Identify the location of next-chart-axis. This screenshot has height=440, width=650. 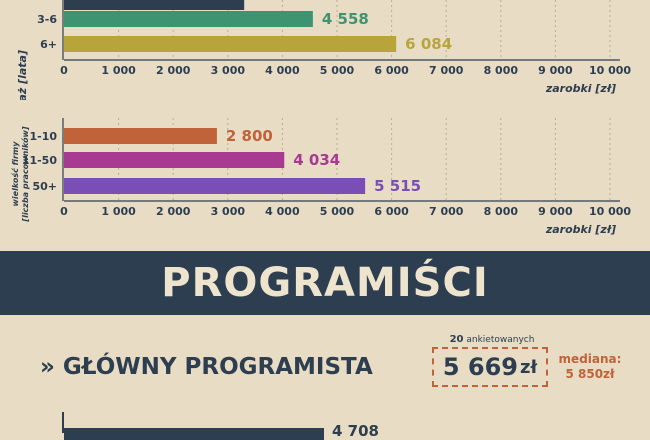
(63, 422).